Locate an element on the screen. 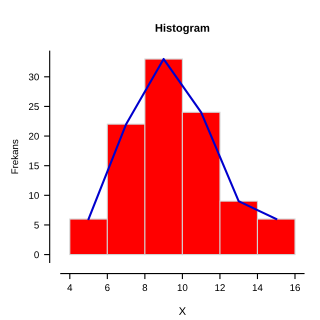  y-tick-label: 15 is located at coordinates (34, 166).